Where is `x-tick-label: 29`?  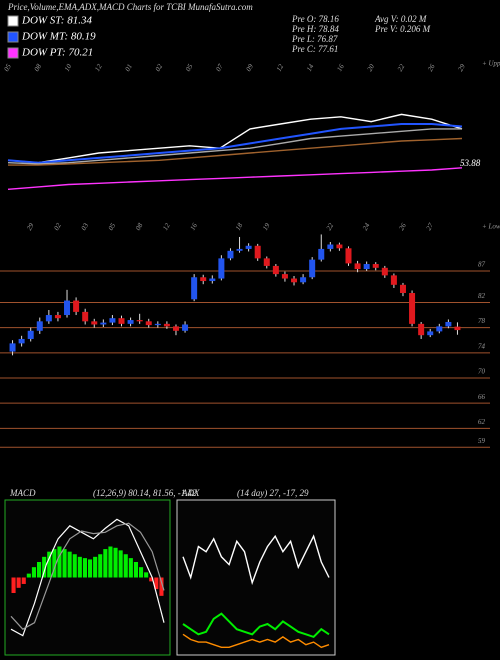
x-tick-label: 29 is located at coordinates (30, 226).